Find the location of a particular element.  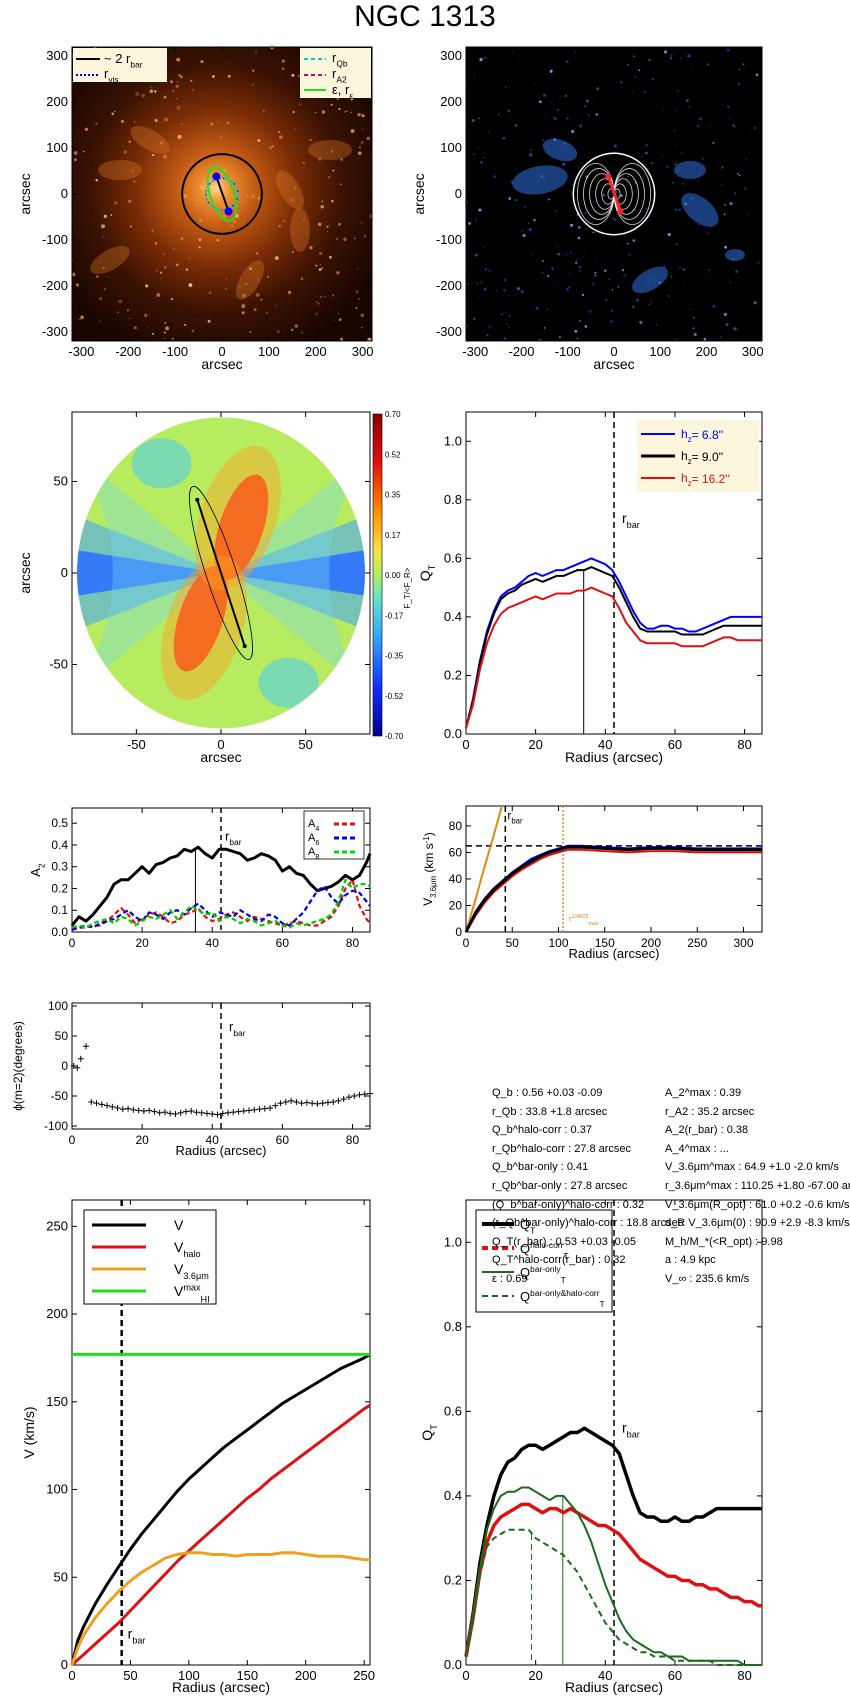

label-sub: max is located at coordinates (594, 924).